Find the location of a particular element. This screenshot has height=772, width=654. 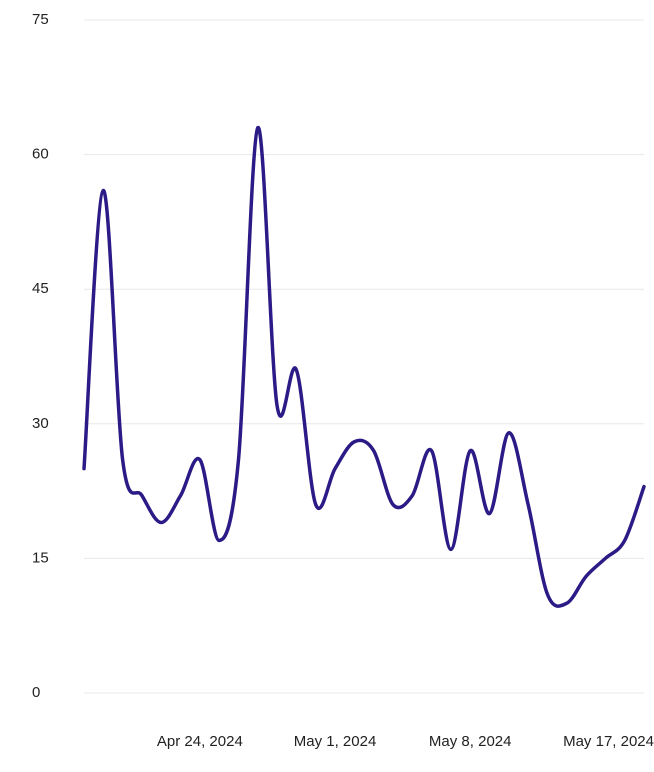

x-tick-label: Apr 24, 2024 is located at coordinates (200, 741).